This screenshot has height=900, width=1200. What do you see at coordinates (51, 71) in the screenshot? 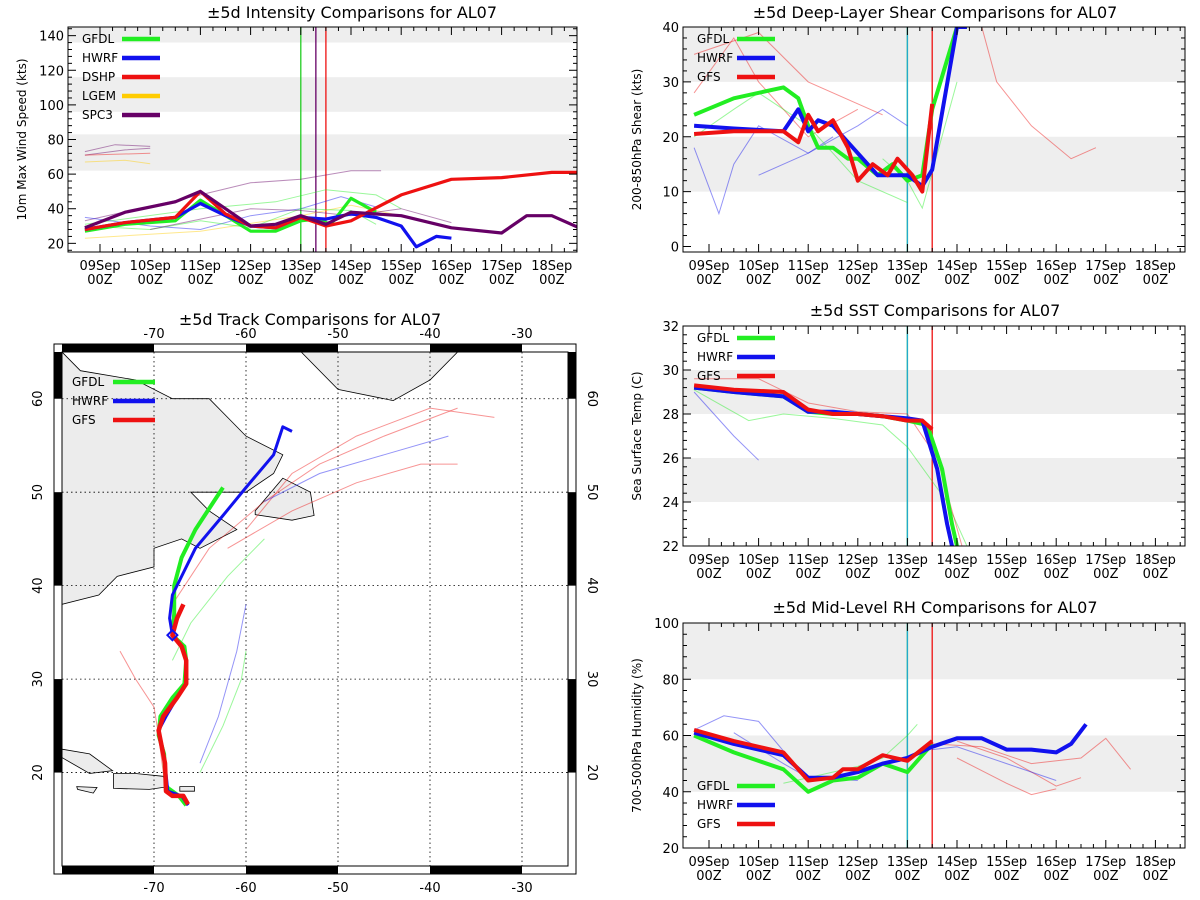
I see `intensity-ytick-label: 120` at bounding box center [51, 71].